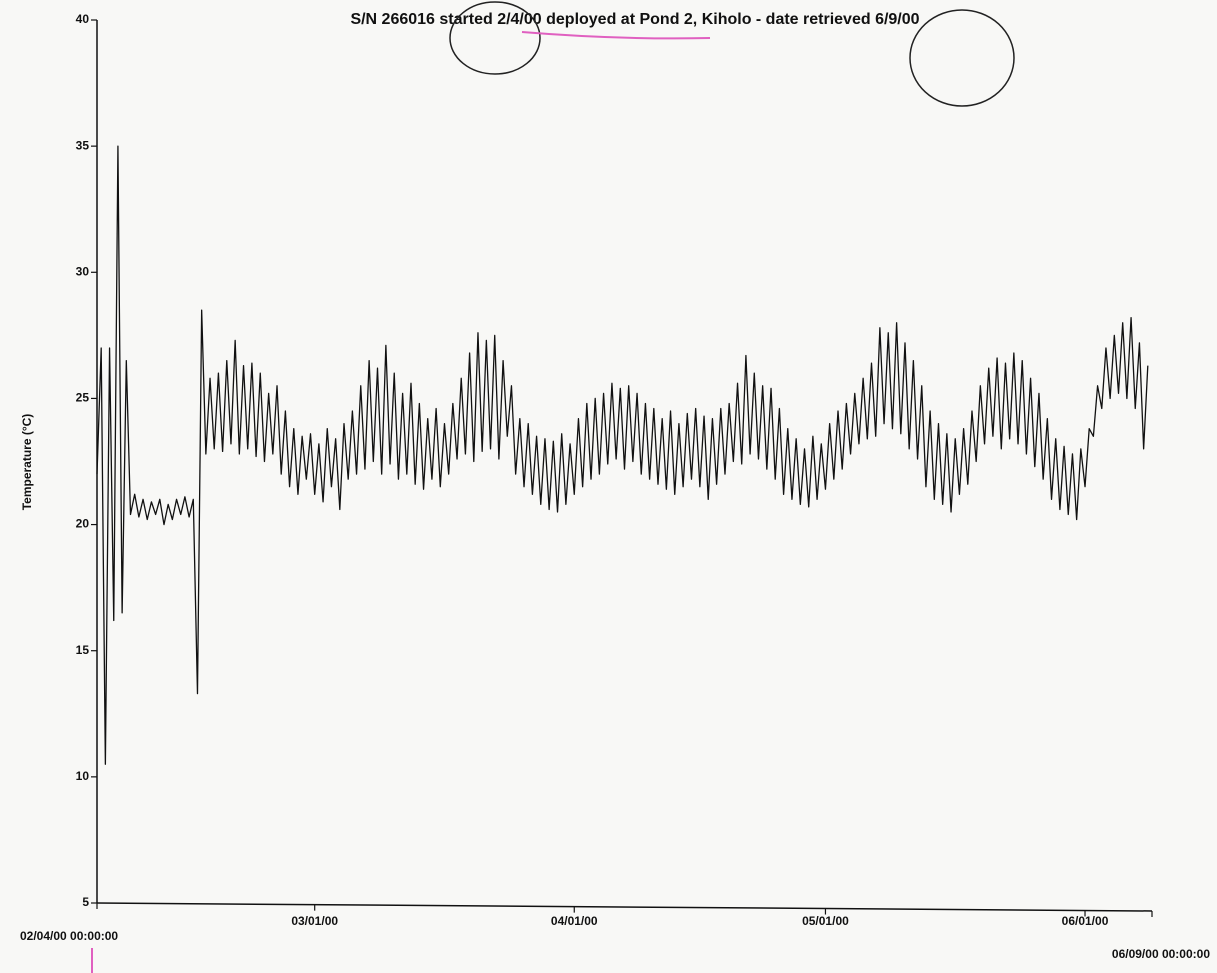  Describe the element at coordinates (27, 462) in the screenshot. I see `y-axis-label: Temperature (°C)` at that location.